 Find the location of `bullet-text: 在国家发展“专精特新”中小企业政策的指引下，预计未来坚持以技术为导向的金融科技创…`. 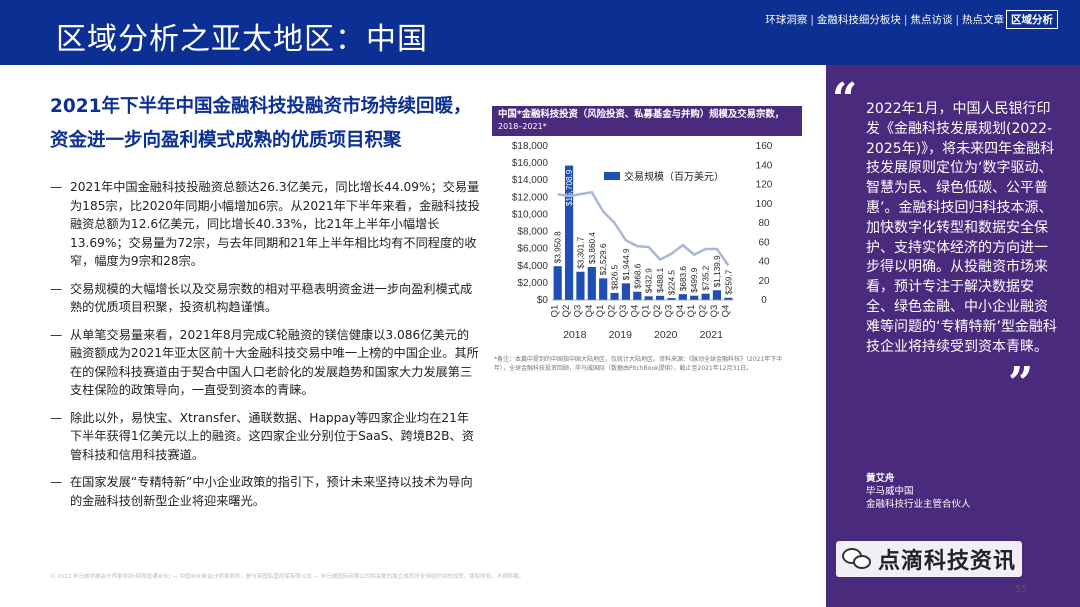

bullet-text: 在国家发展“专精特新”中小企业政策的指引下，预计未来坚持以技术为导向的金融科技创… is located at coordinates (271, 491).